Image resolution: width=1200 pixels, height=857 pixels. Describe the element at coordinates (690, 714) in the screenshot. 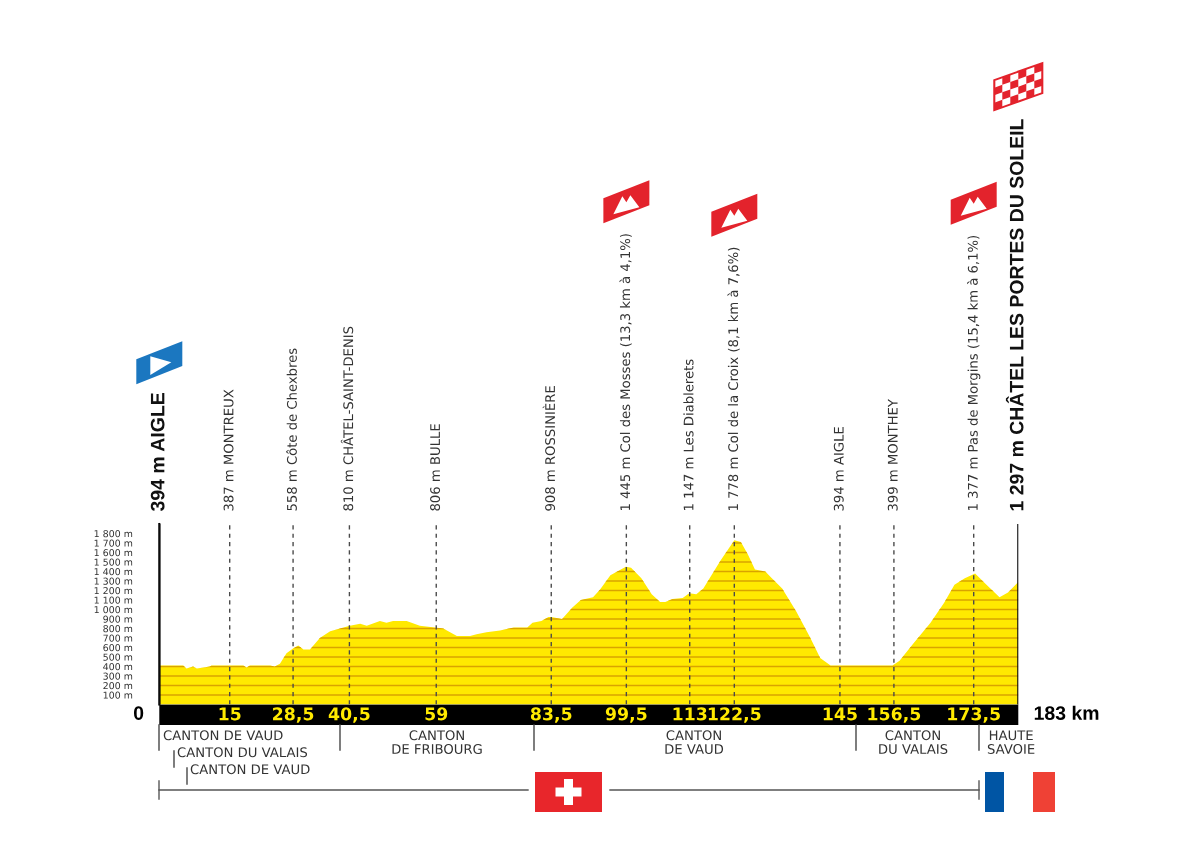

I see `x-tick-label: 113` at that location.